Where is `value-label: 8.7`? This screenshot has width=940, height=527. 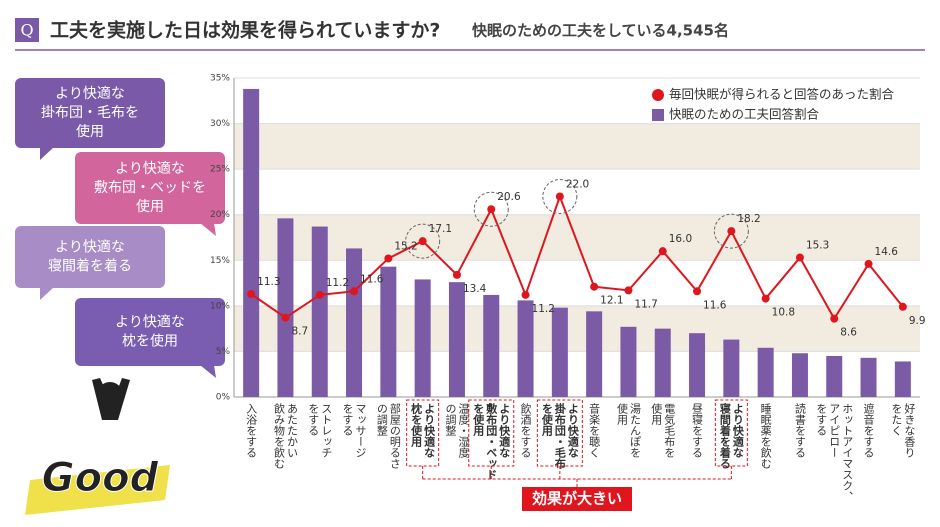 value-label: 8.7 is located at coordinates (299, 332).